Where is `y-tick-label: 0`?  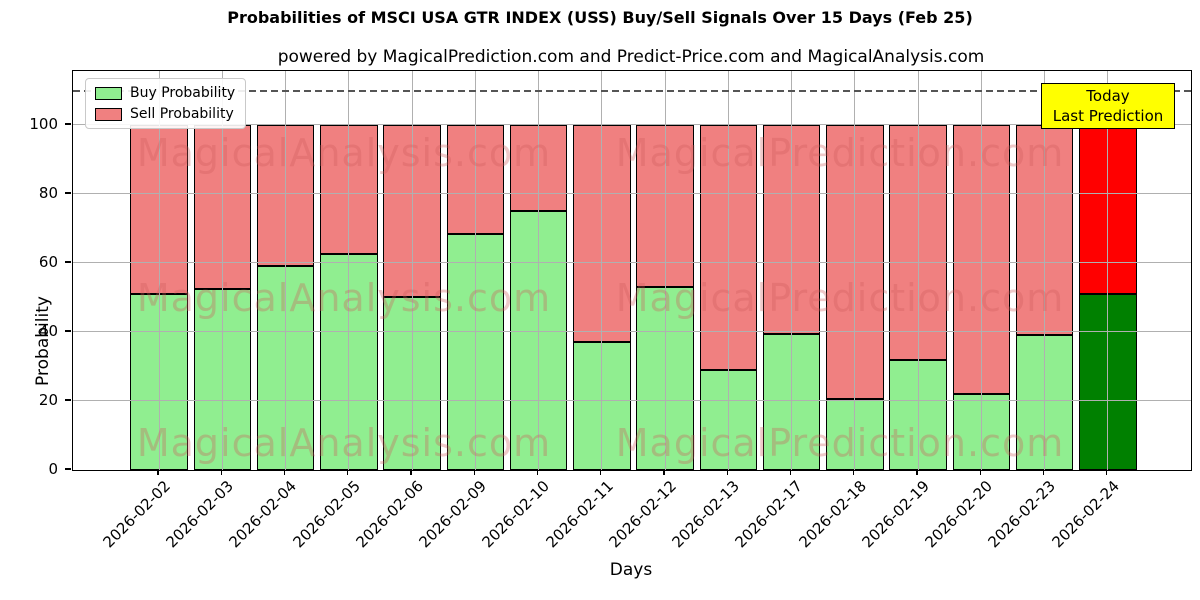 y-tick-label: 0 is located at coordinates (53, 469).